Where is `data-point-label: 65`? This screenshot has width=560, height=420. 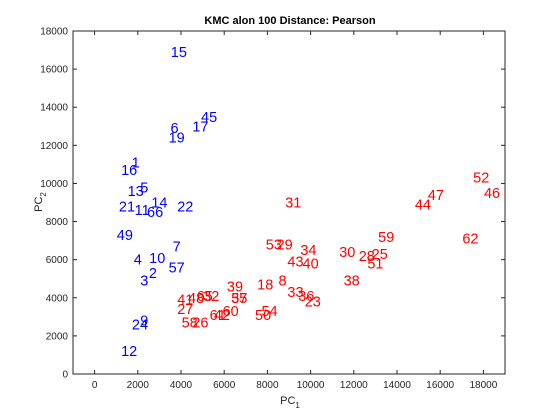
data-point-label: 65 is located at coordinates (205, 297).